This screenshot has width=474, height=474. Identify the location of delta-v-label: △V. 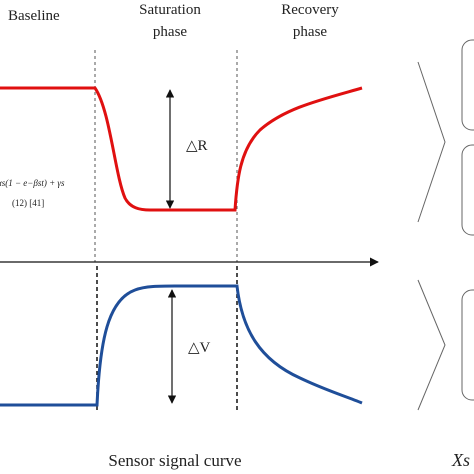
(199, 348).